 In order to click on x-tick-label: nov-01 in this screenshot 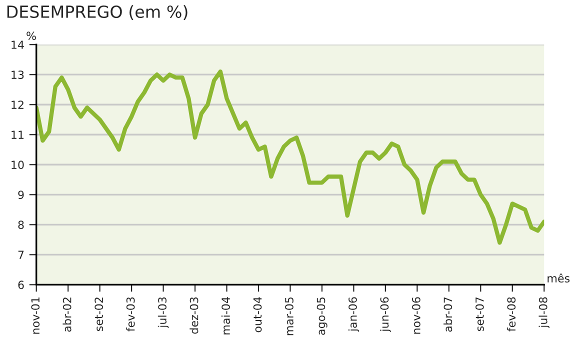, I will do `click(35, 316)`.